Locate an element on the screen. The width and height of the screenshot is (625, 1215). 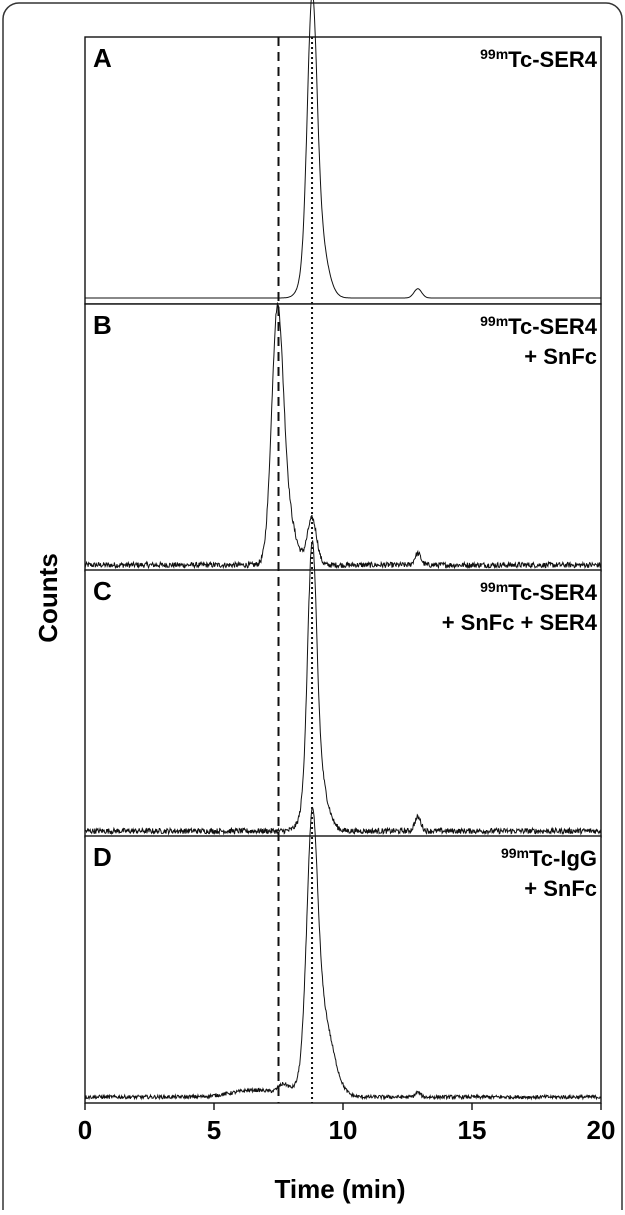
x-tick-label: 15 is located at coordinates (472, 1130).